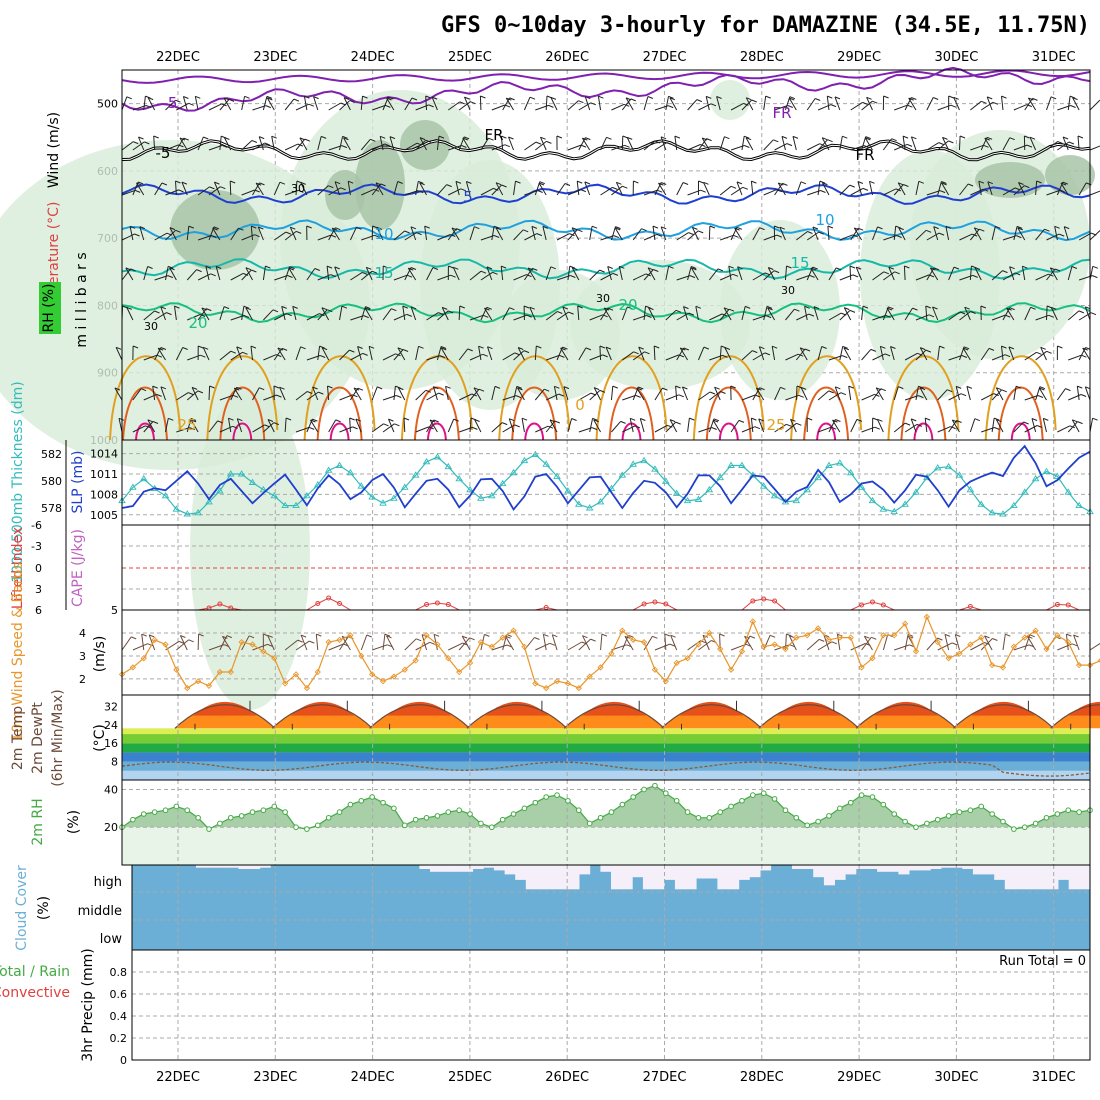 Image resolution: width=1100 pixels, height=1100 pixels. I want to click on precip-tick: 0.8, so click(119, 972).